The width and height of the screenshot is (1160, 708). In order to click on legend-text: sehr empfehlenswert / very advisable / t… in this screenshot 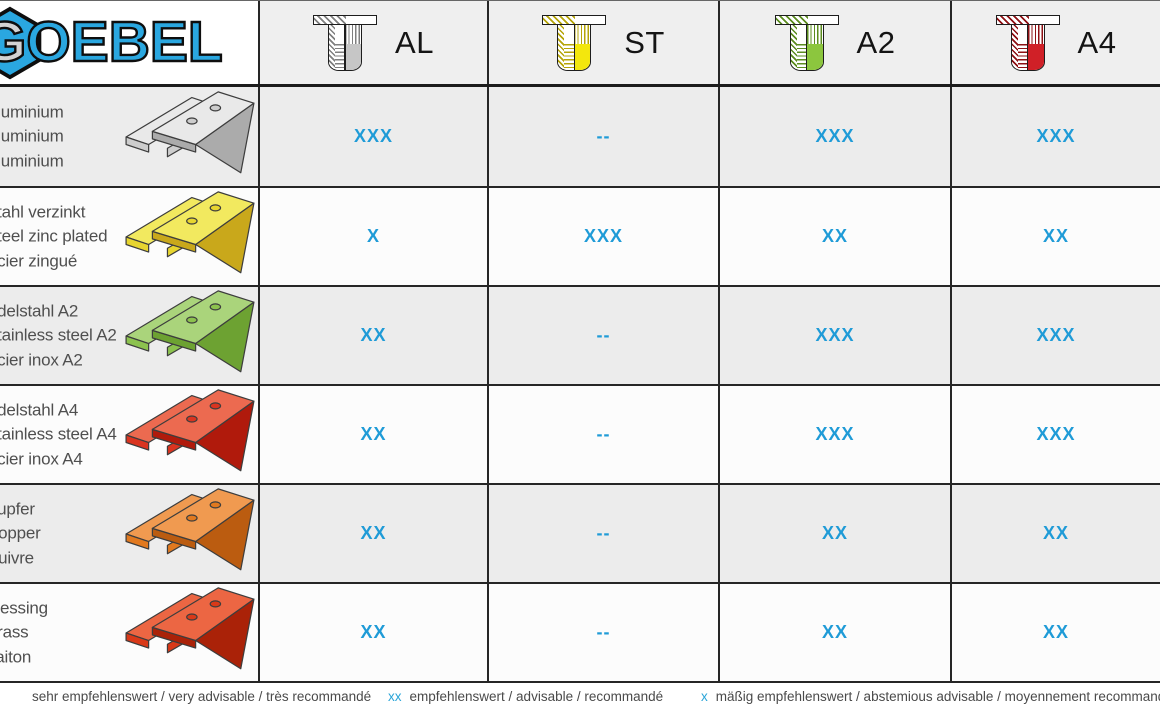, I will do `click(202, 696)`.